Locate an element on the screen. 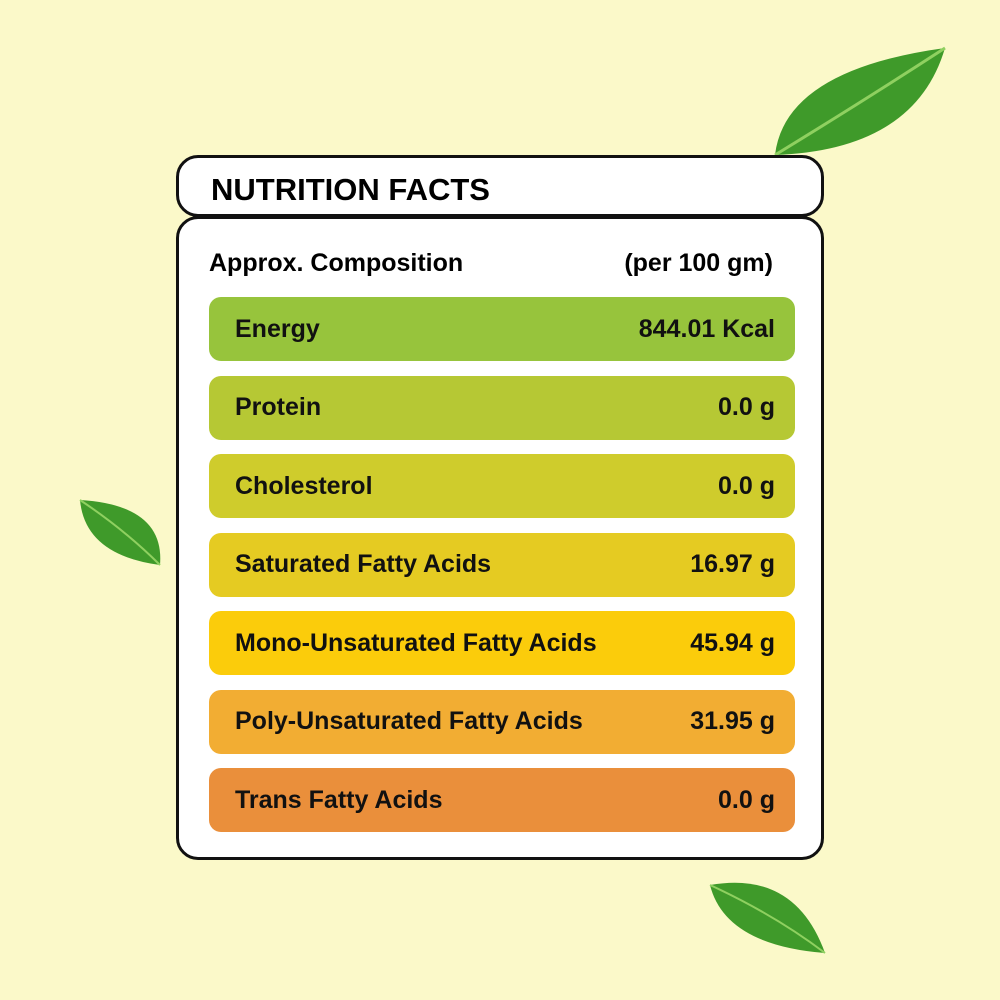 This screenshot has height=1000, width=1000. title: NUTRITION FACTS is located at coordinates (350, 189).